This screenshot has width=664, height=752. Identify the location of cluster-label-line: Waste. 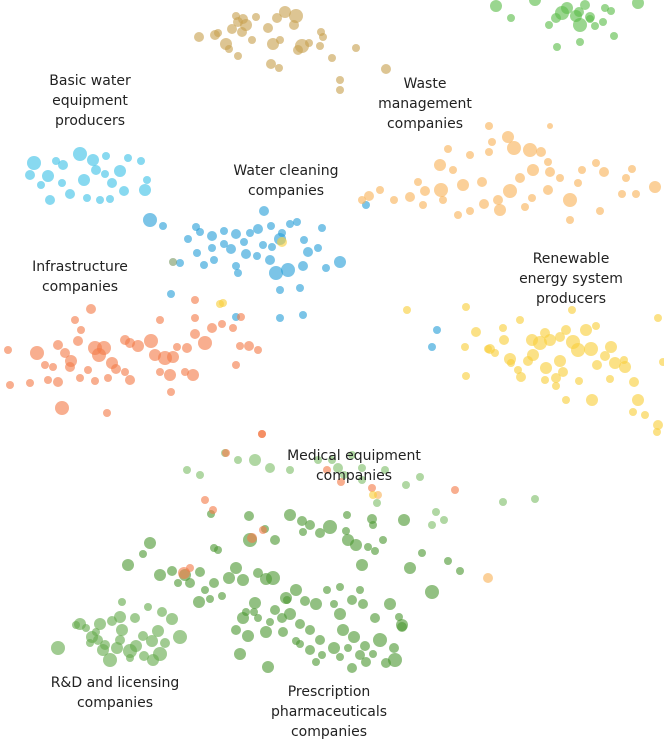
(425, 84).